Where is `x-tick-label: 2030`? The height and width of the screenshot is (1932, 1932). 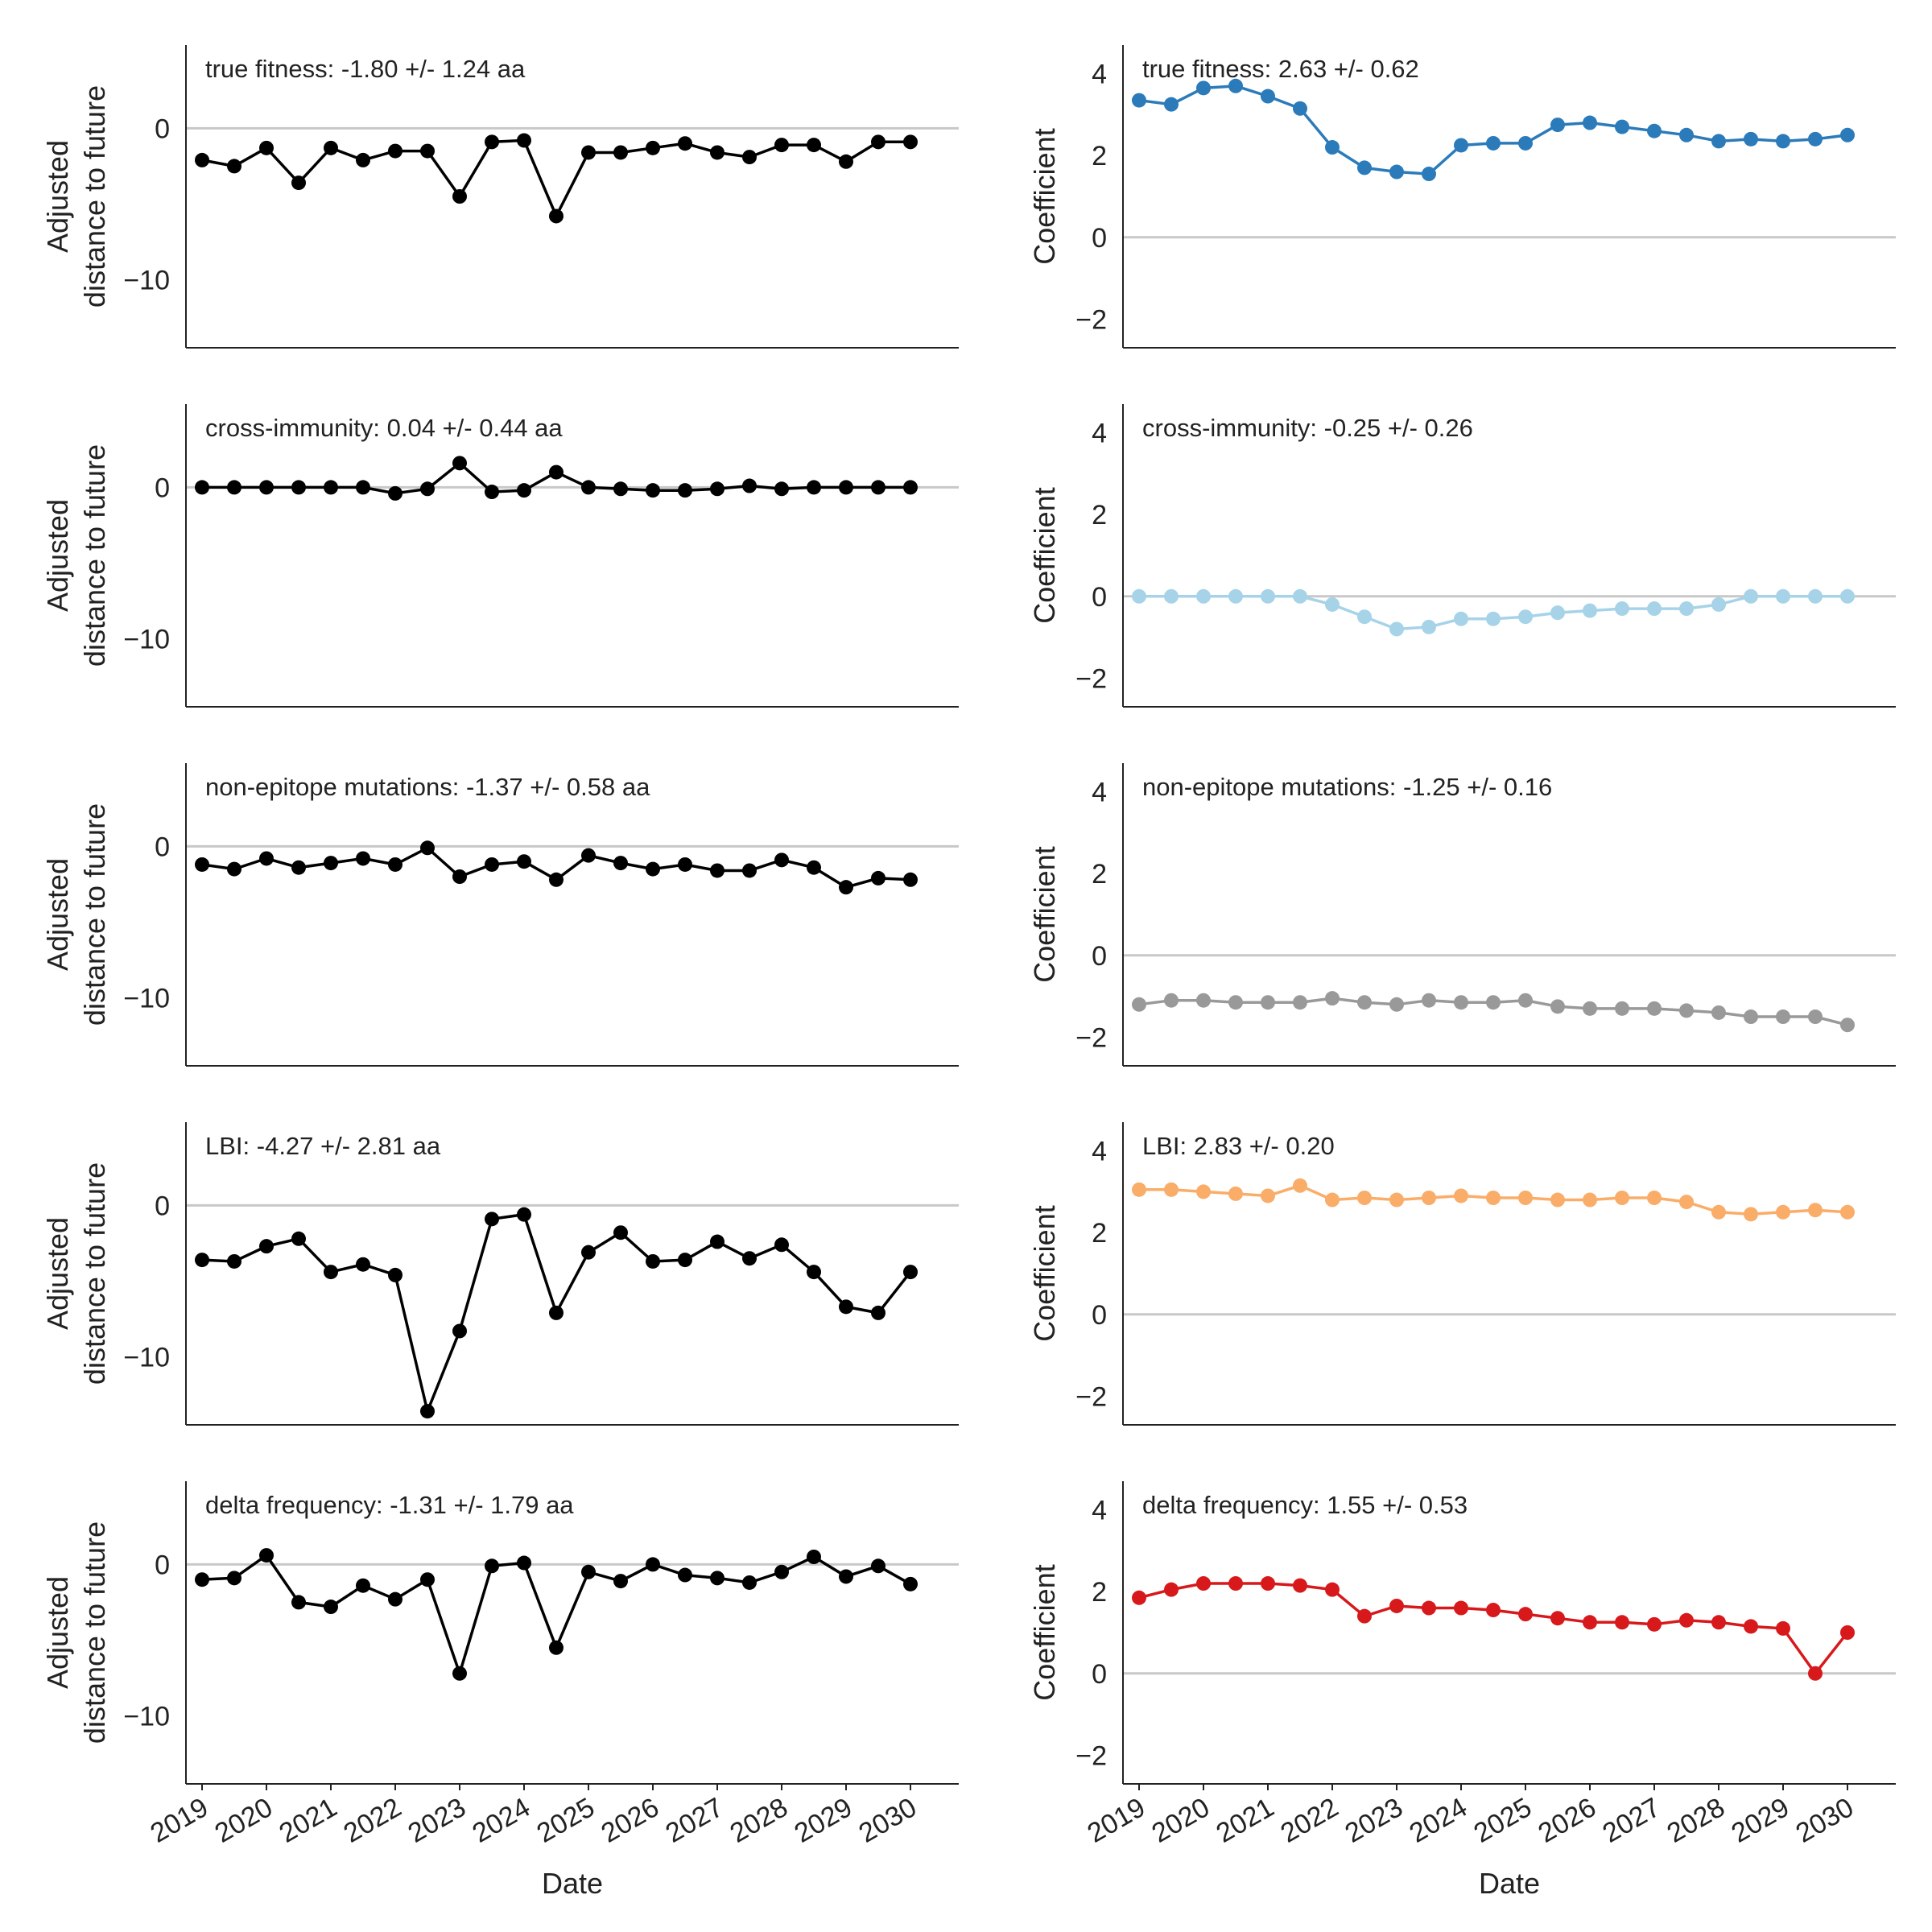
x-tick-label: 2030 is located at coordinates (887, 1820).